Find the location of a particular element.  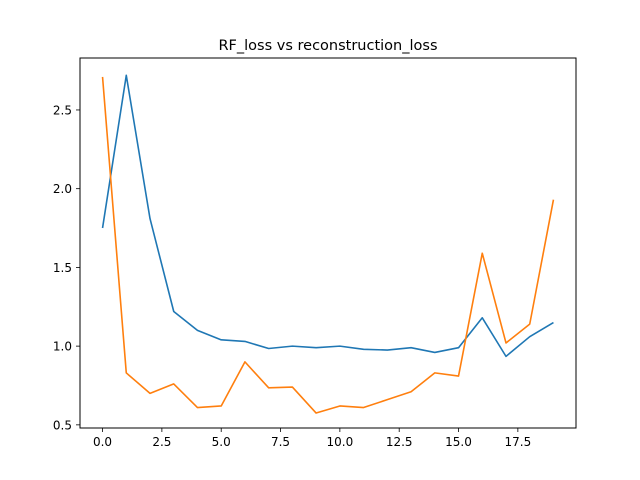

x-tick-label: 2.5 is located at coordinates (161, 442).